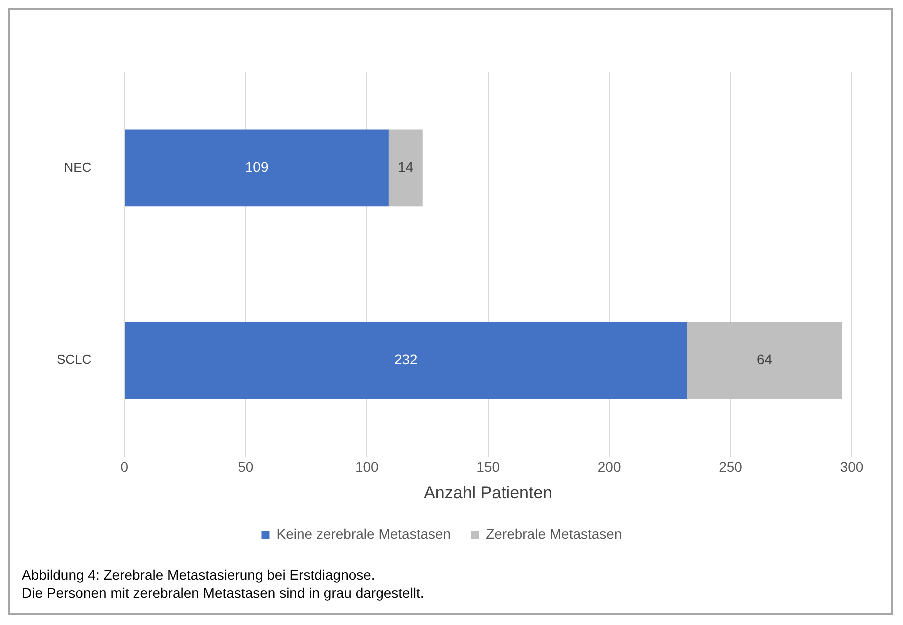  What do you see at coordinates (488, 467) in the screenshot?
I see `x-tick-label: 150` at bounding box center [488, 467].